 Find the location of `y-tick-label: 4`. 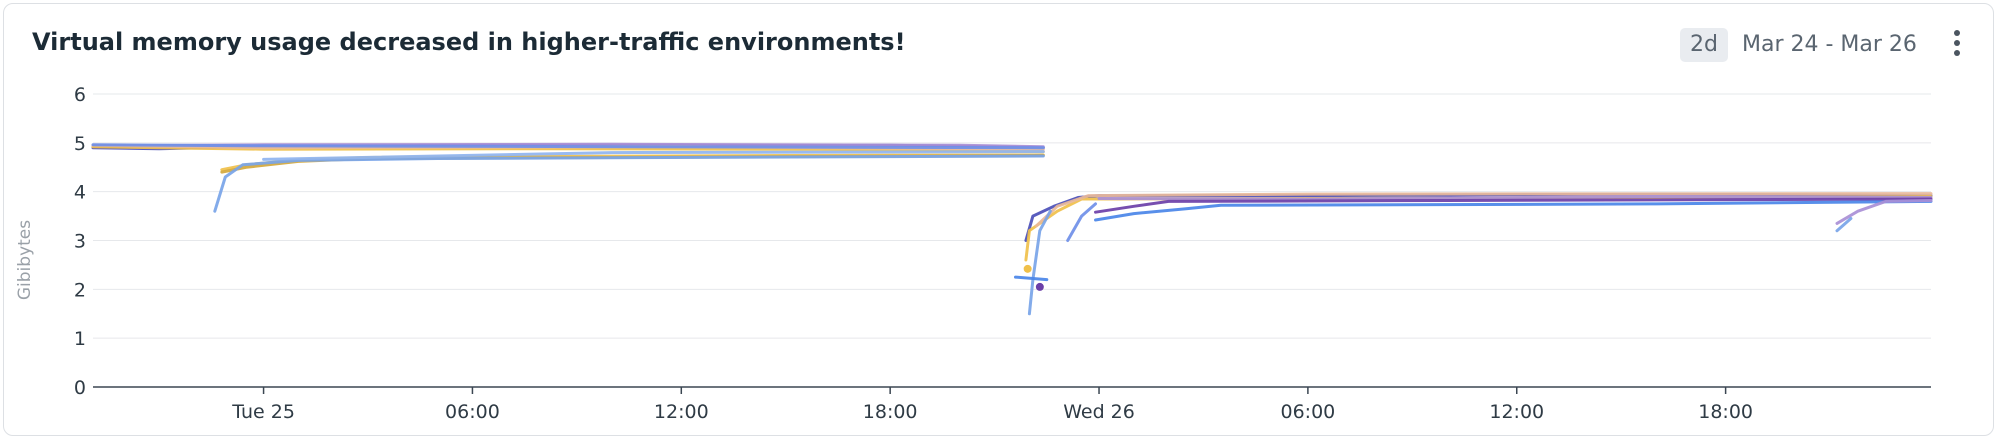

y-tick-label: 4 is located at coordinates (80, 193).